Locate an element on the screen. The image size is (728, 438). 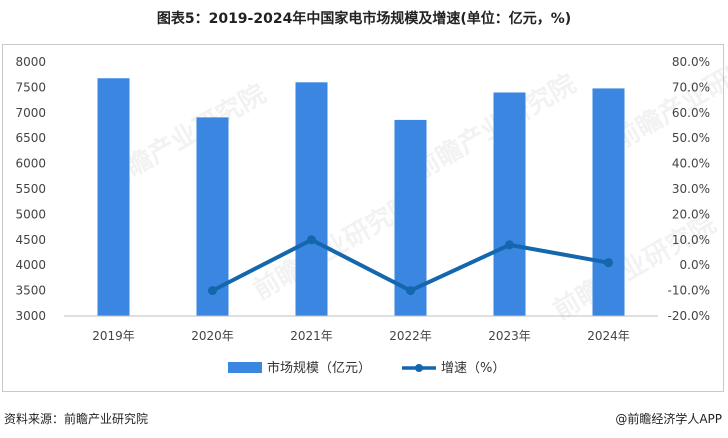
y-right-tick-label: -20.0% is located at coordinates (689, 316).